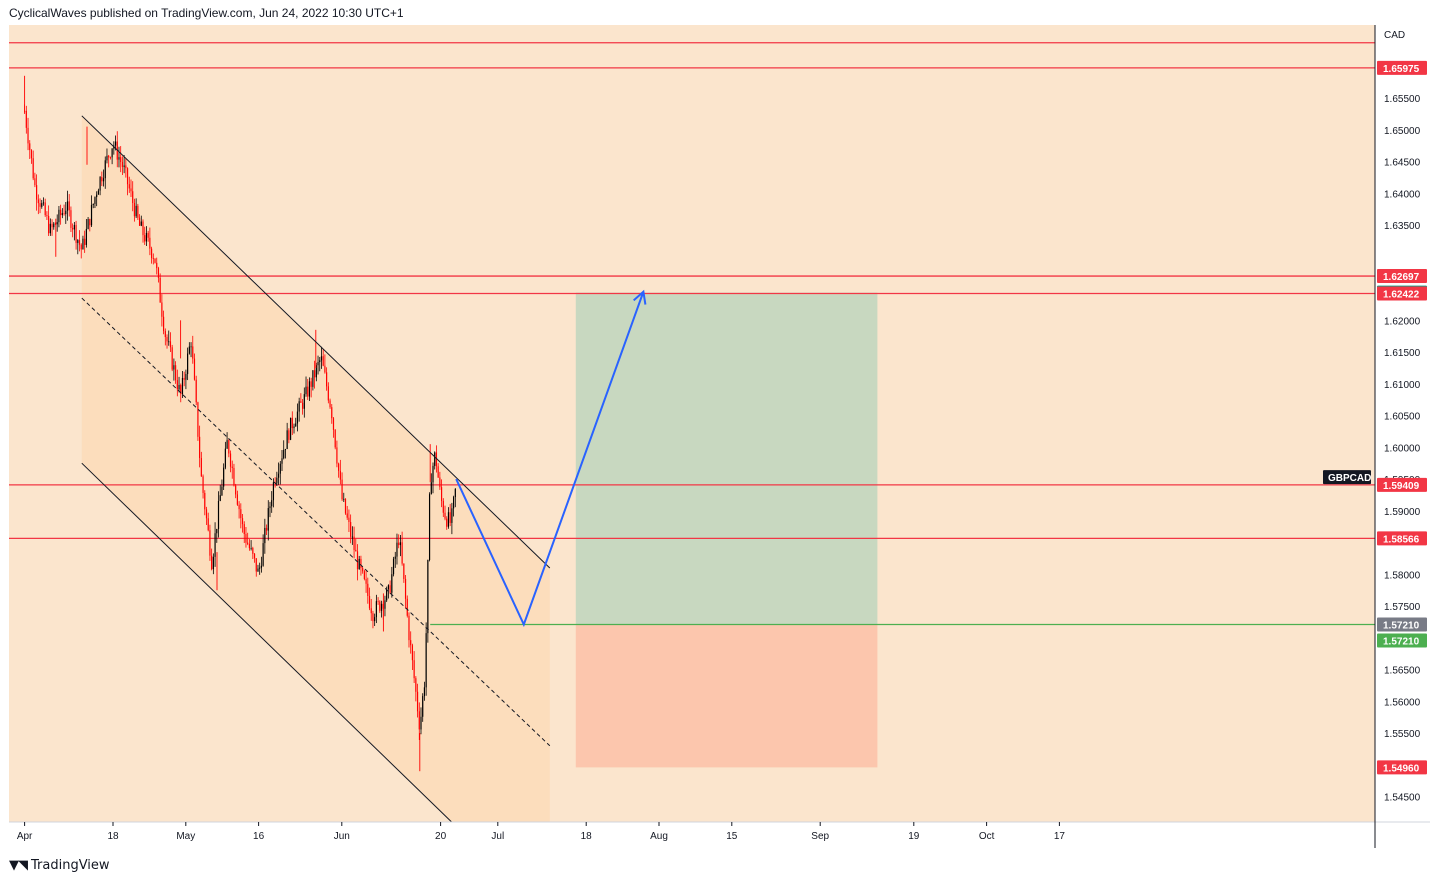 Image resolution: width=1440 pixels, height=884 pixels. What do you see at coordinates (342, 836) in the screenshot?
I see `time-tick-label: Jun` at bounding box center [342, 836].